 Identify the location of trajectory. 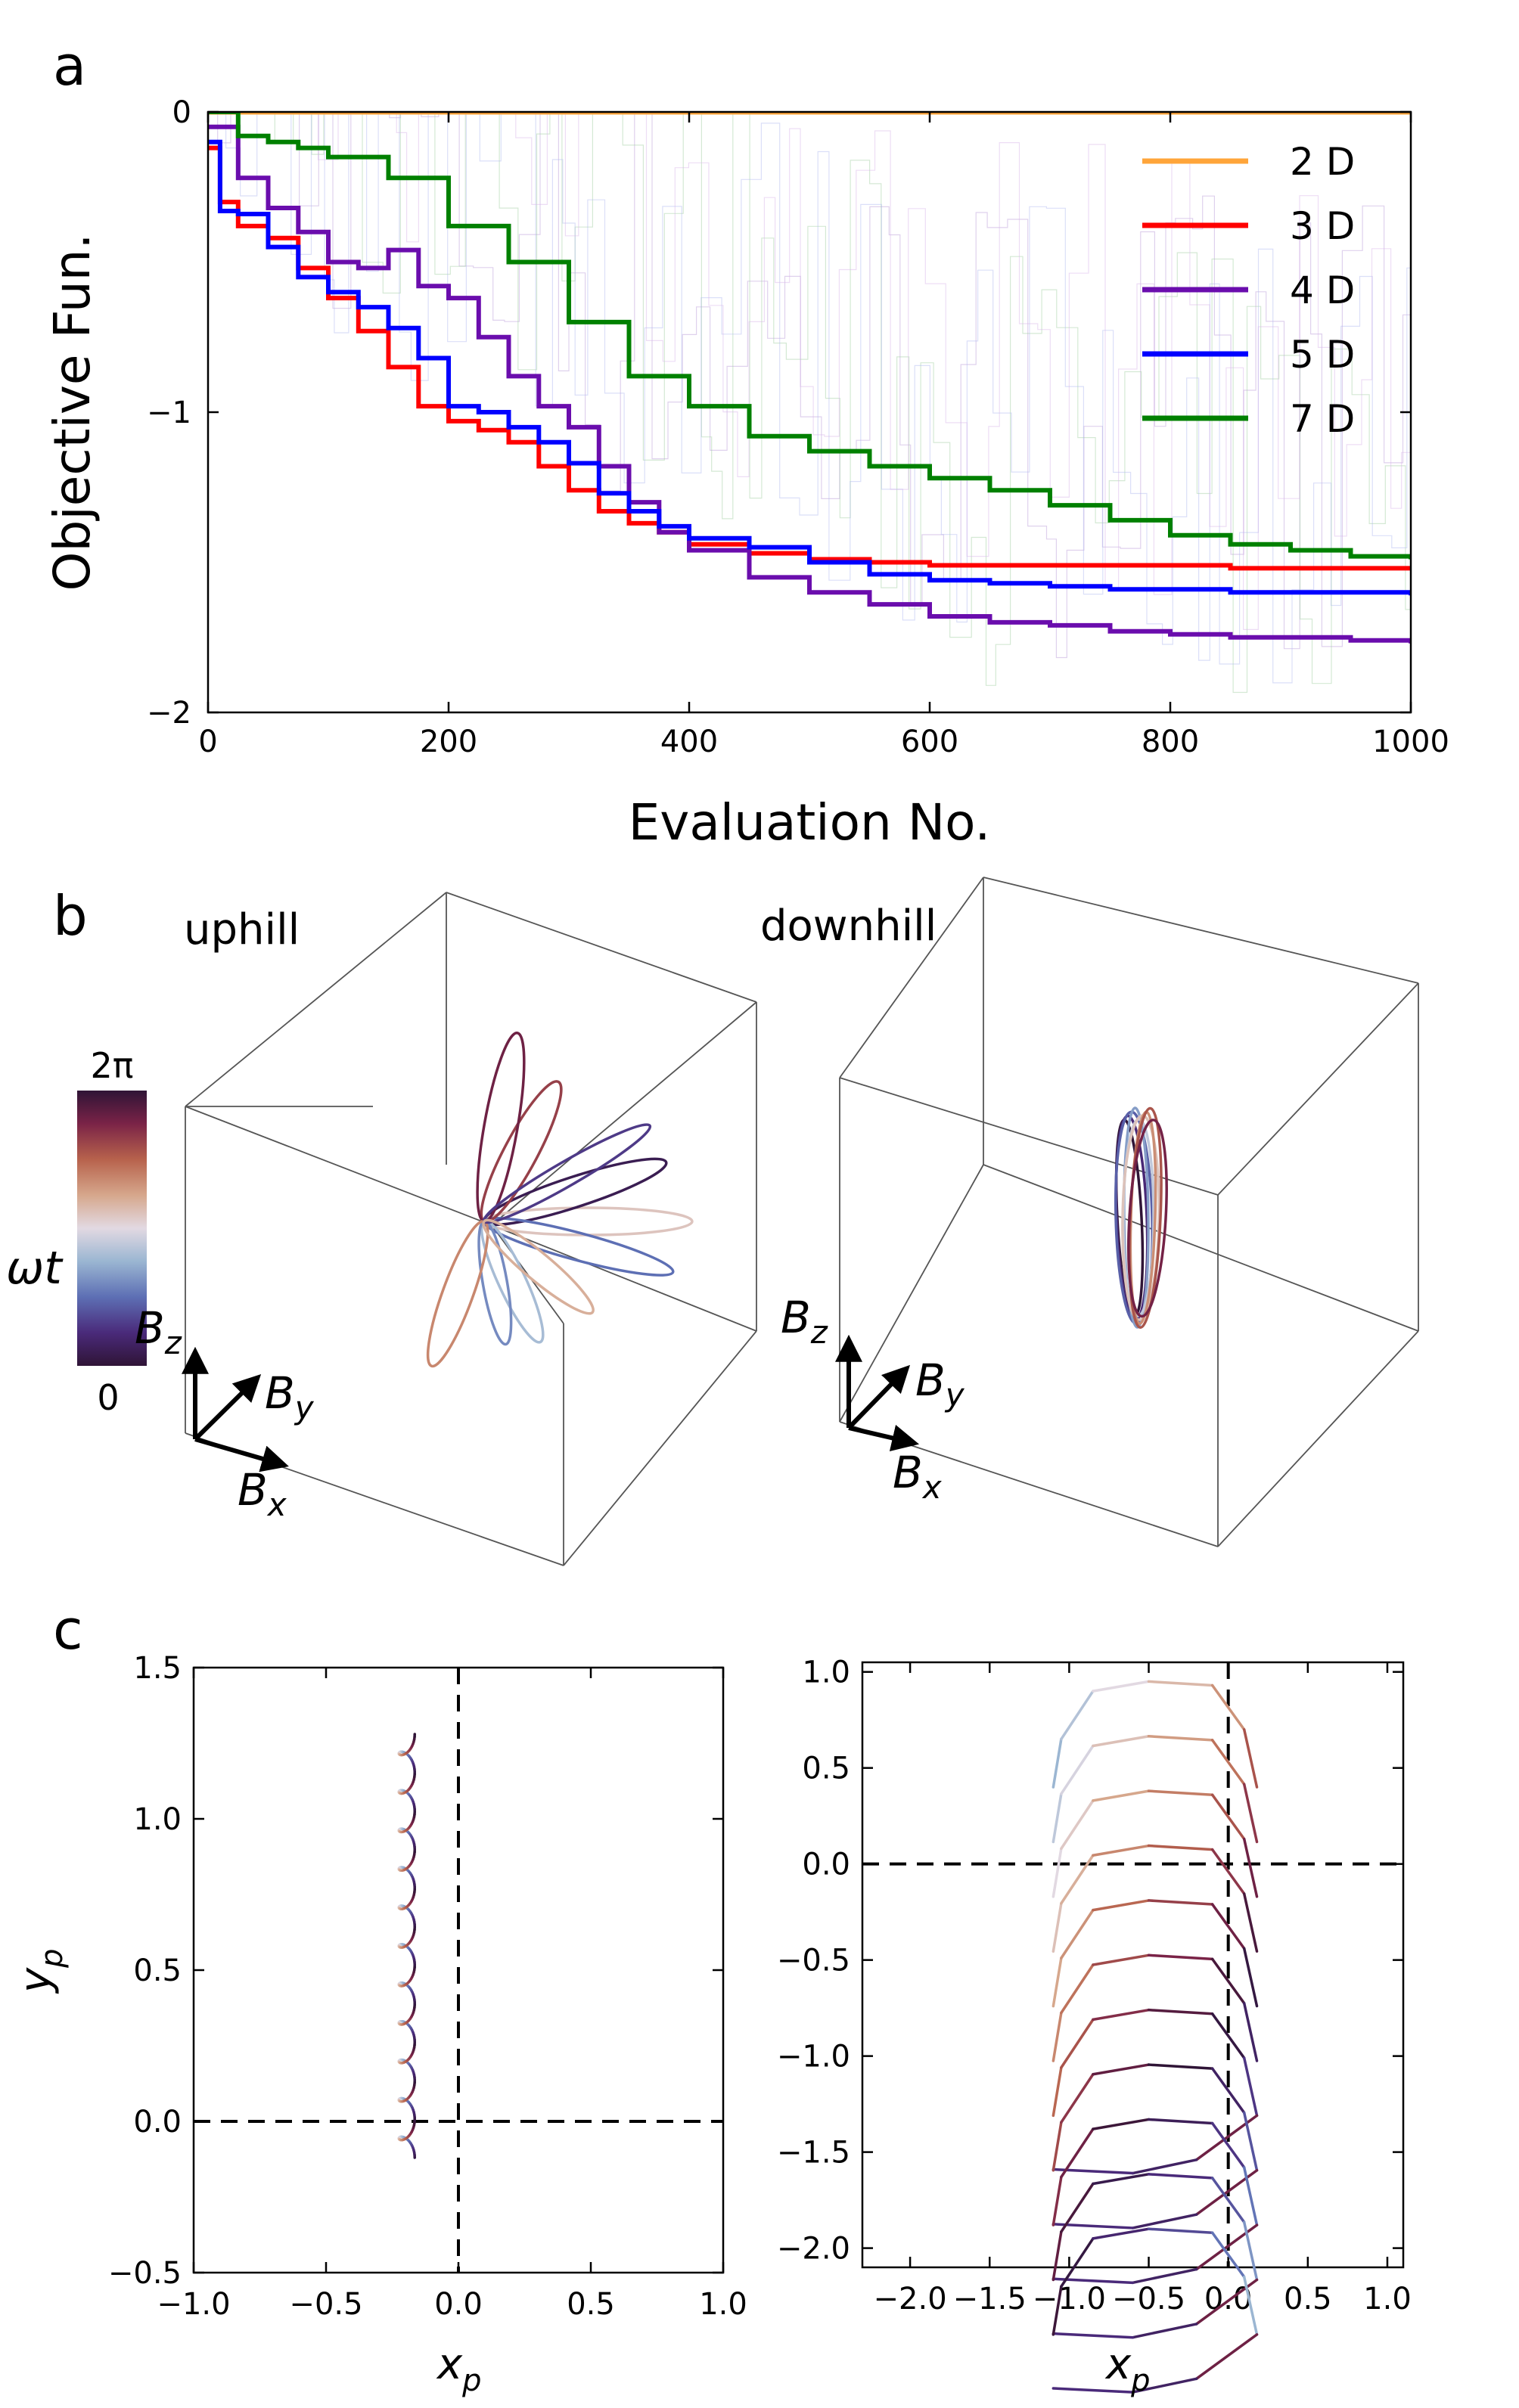
(407, 1946).